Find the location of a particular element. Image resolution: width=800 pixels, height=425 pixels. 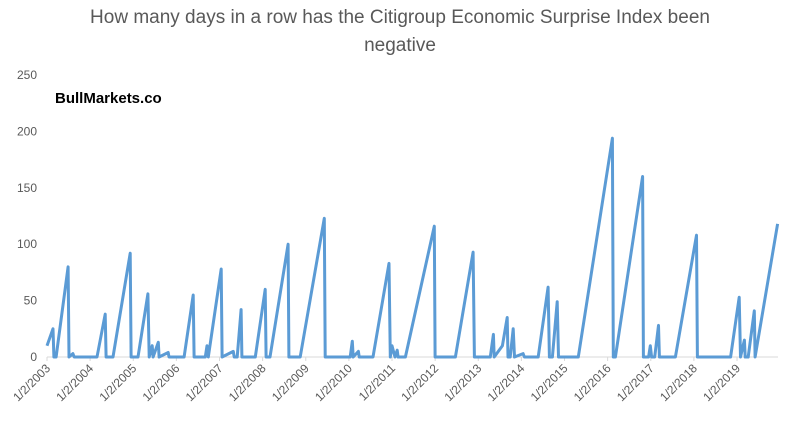

x-tick-label: 1/2/2010 is located at coordinates (333, 382).